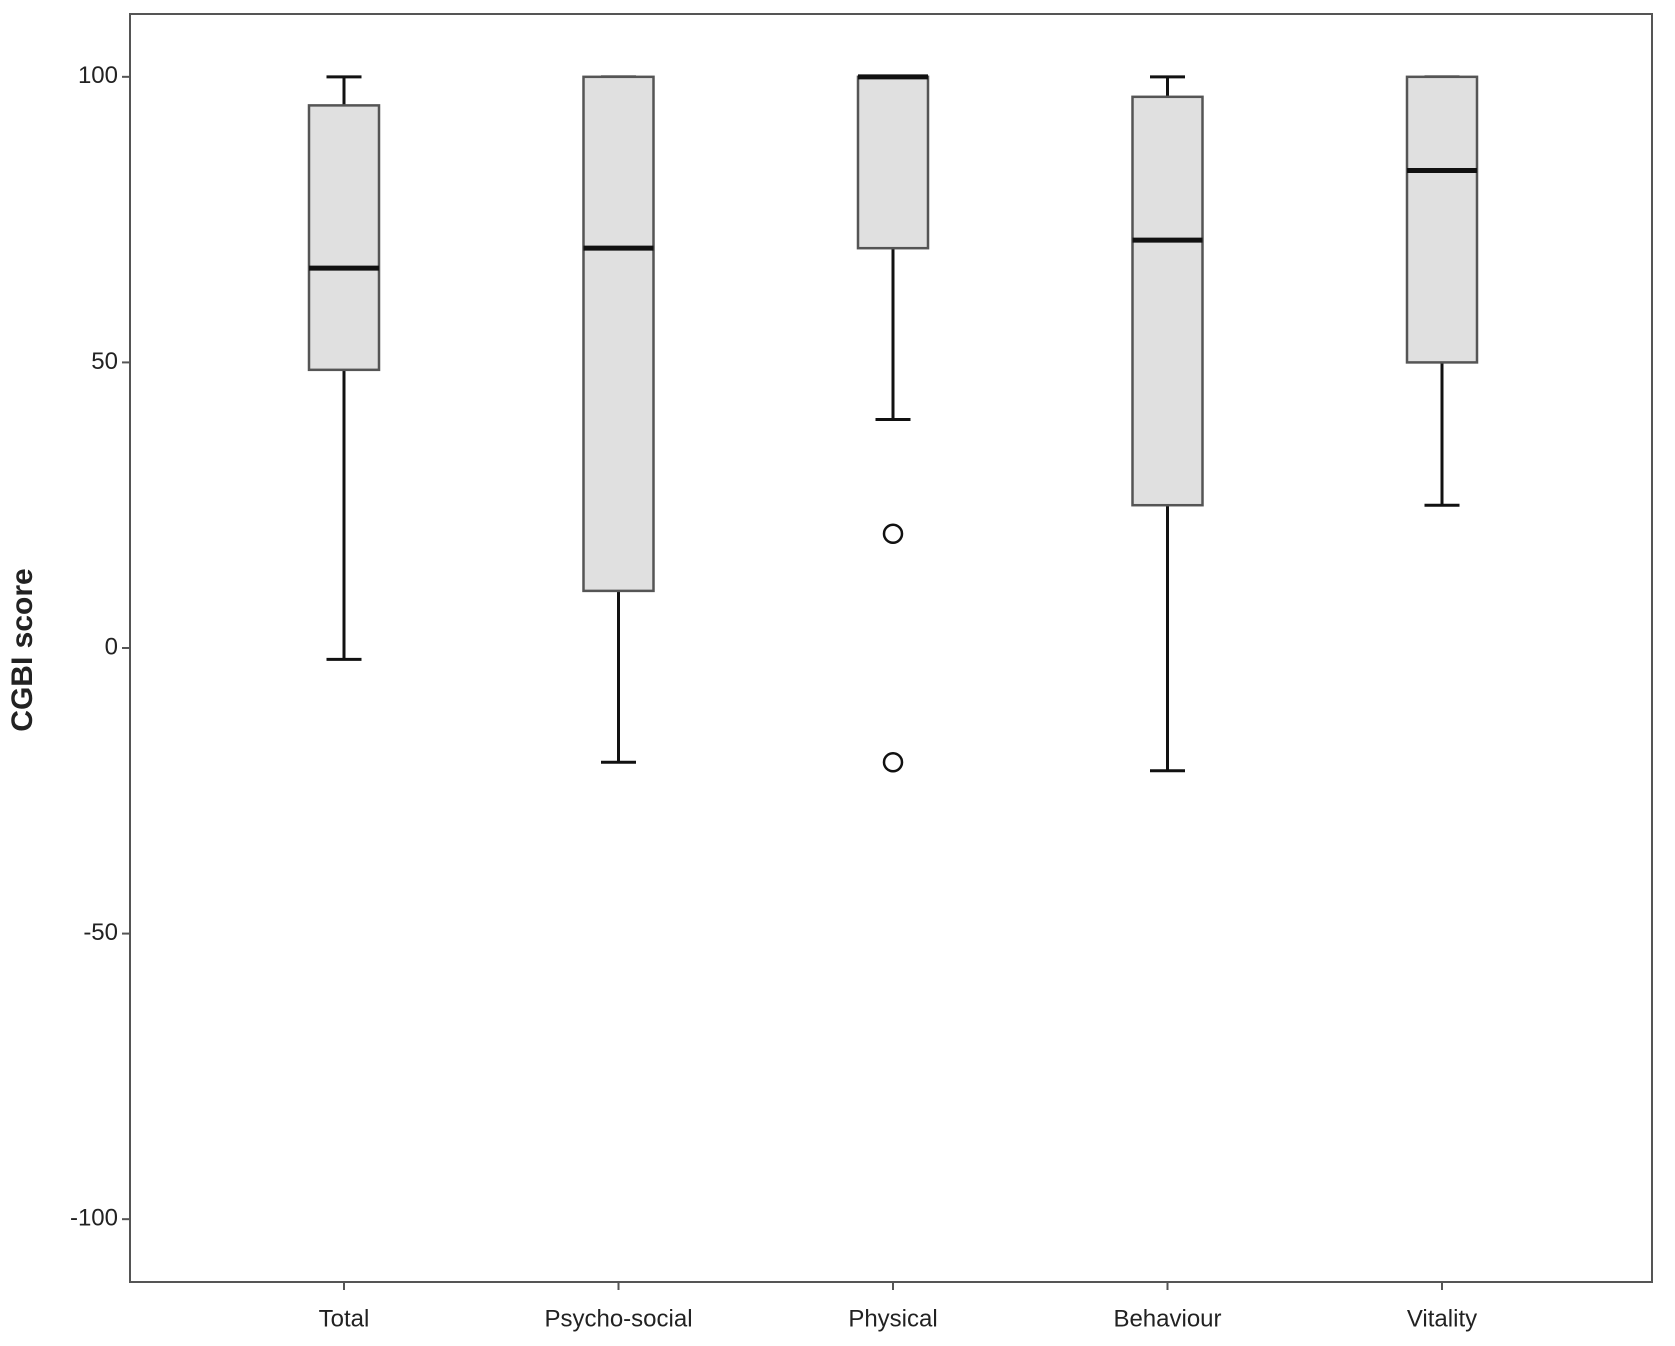  Describe the element at coordinates (618, 1318) in the screenshot. I see `x-tick-label: Psycho-social` at that location.